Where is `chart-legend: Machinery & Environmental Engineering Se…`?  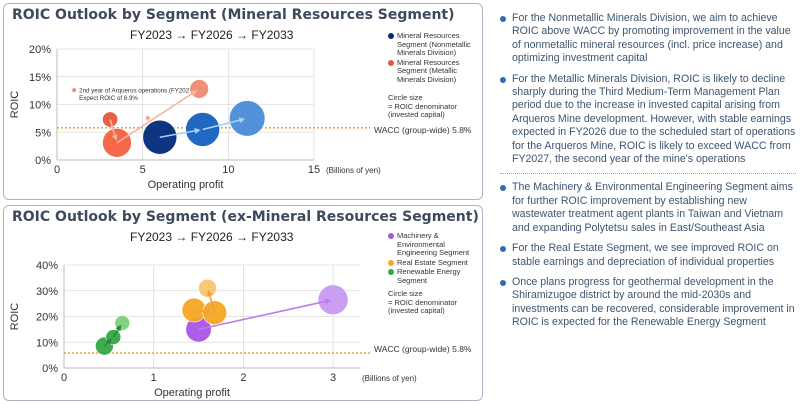 chart-legend: Machinery & Environmental Engineering Se… is located at coordinates (435, 259).